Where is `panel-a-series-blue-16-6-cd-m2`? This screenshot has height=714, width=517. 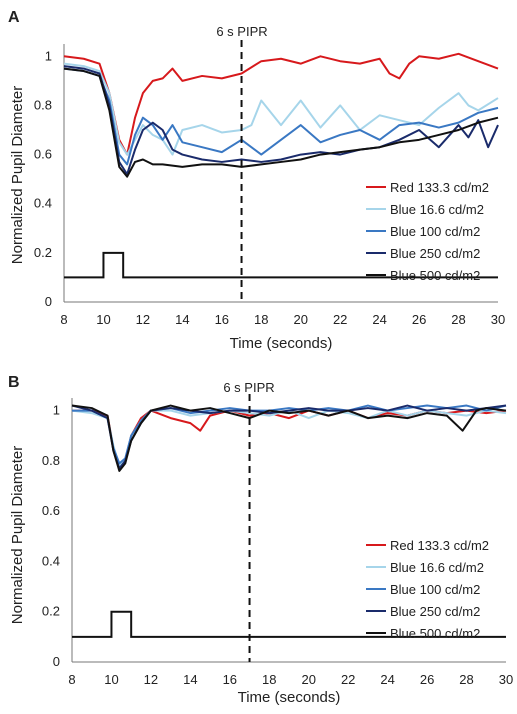
panel-a-series-blue-16-6-cd-m2 is located at coordinates (281, 109).